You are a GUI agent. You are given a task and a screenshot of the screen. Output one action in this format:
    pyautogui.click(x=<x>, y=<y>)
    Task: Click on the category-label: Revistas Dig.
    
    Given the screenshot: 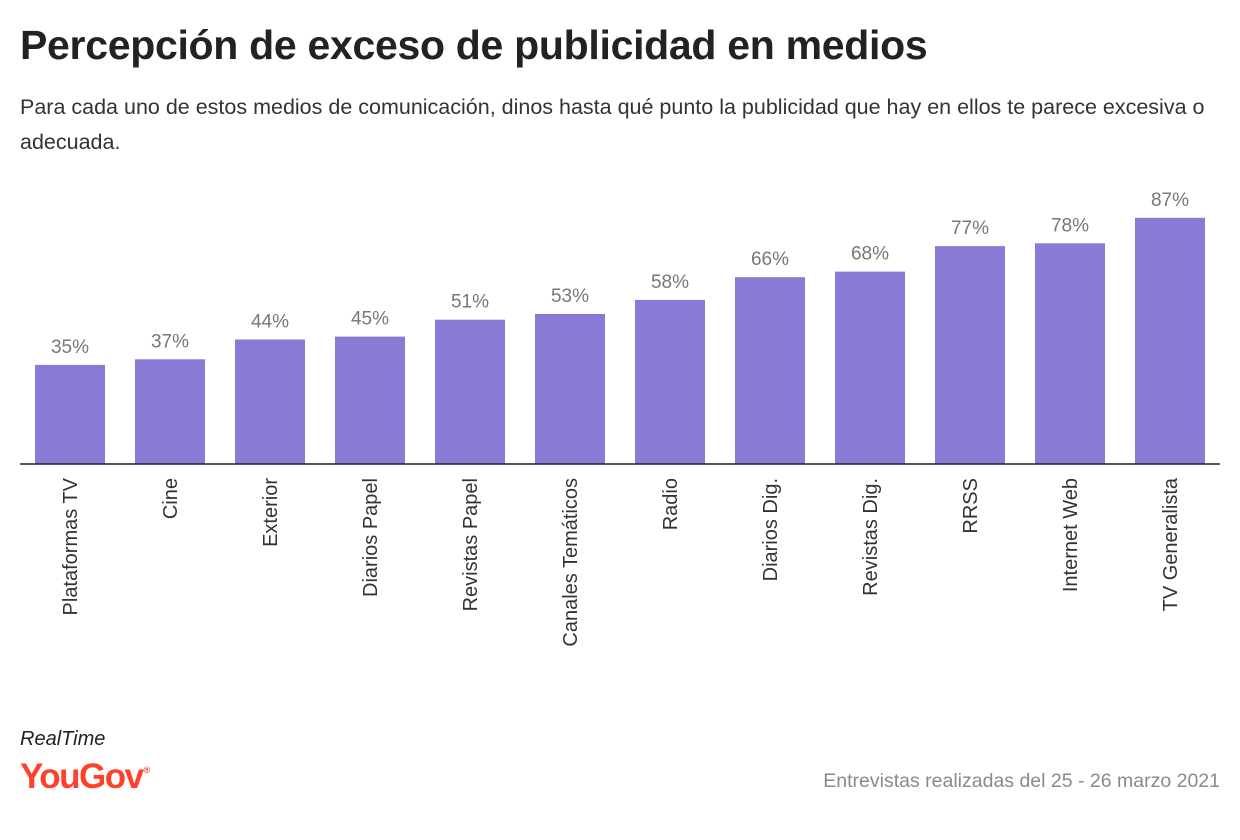 What is the action you would take?
    pyautogui.click(x=871, y=537)
    